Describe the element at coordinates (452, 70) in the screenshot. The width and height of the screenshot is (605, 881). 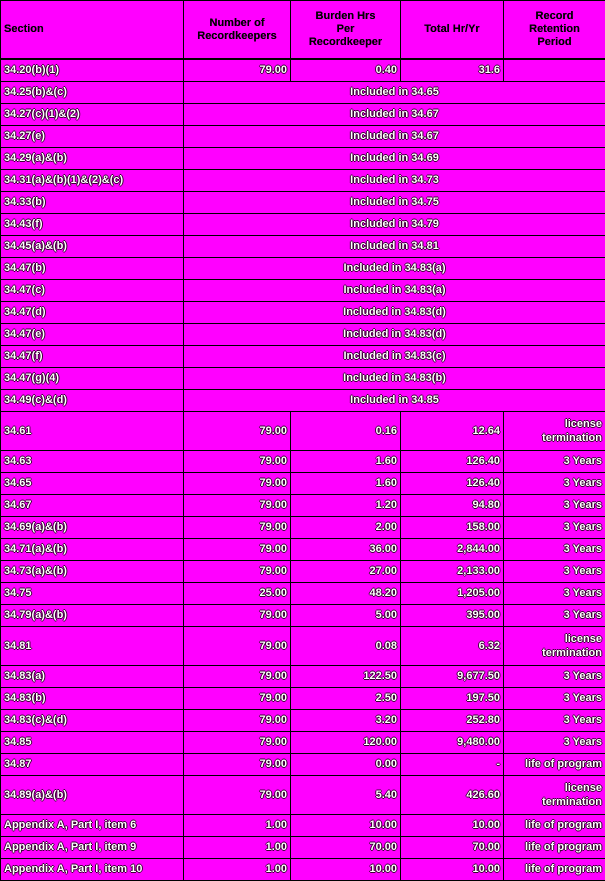
I see `cell-total-hr-yr: 31.6` at that location.